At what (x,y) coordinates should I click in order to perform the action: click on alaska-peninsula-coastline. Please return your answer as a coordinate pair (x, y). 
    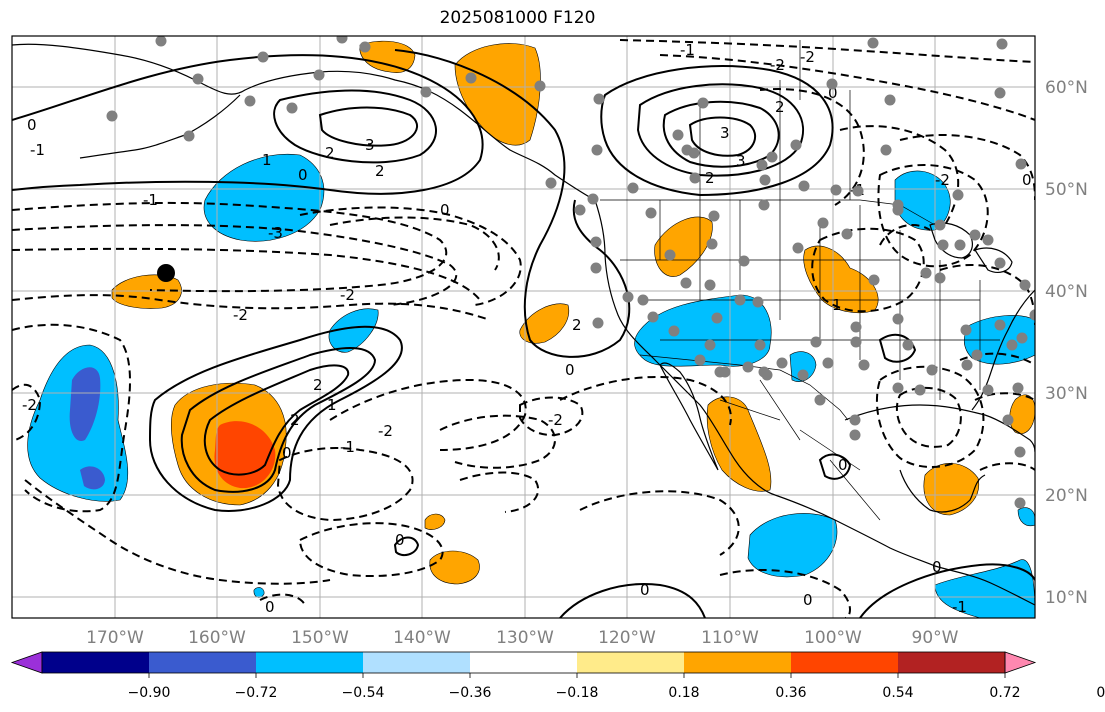
    Looking at the image, I should click on (160, 126).